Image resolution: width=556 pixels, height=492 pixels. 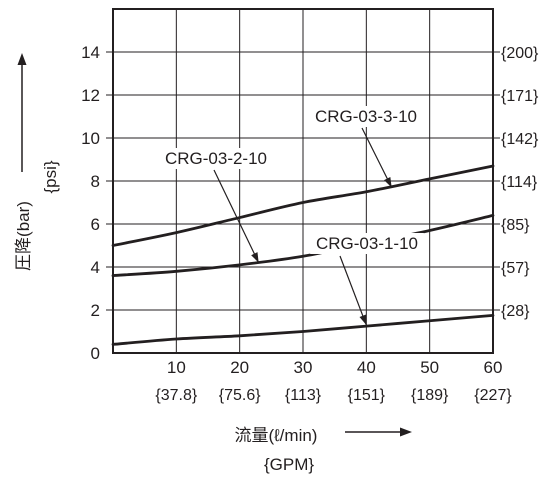 What do you see at coordinates (520, 139) in the screenshot?
I see `y-tick-label-secondary: {142}` at bounding box center [520, 139].